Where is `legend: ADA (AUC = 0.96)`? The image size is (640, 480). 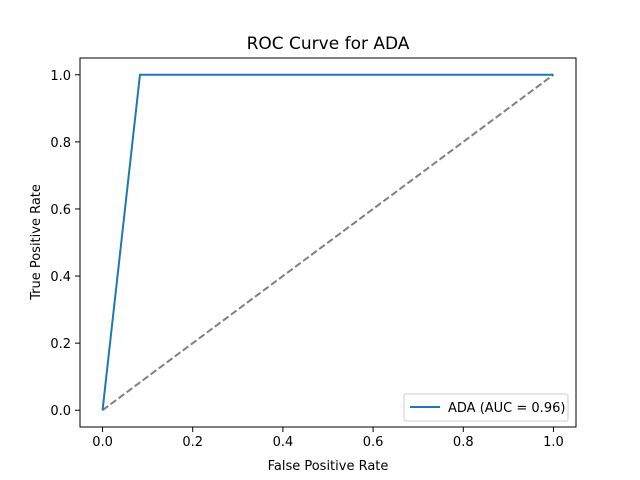
legend: ADA (AUC = 0.96) is located at coordinates (486, 407).